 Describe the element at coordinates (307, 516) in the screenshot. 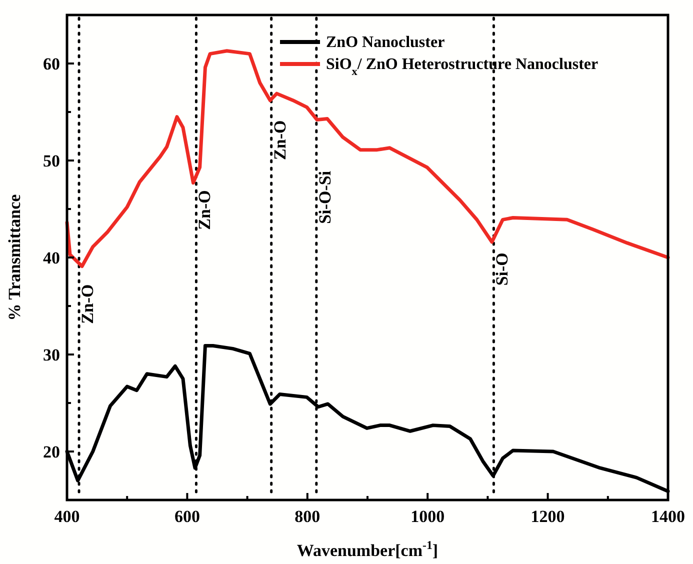

I see `x-tick-label: 800` at that location.